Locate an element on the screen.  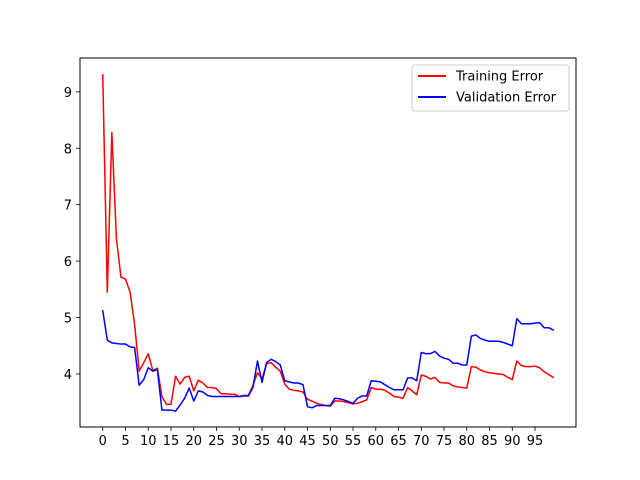
legend-label-validation-error: Validation Error is located at coordinates (506, 98).